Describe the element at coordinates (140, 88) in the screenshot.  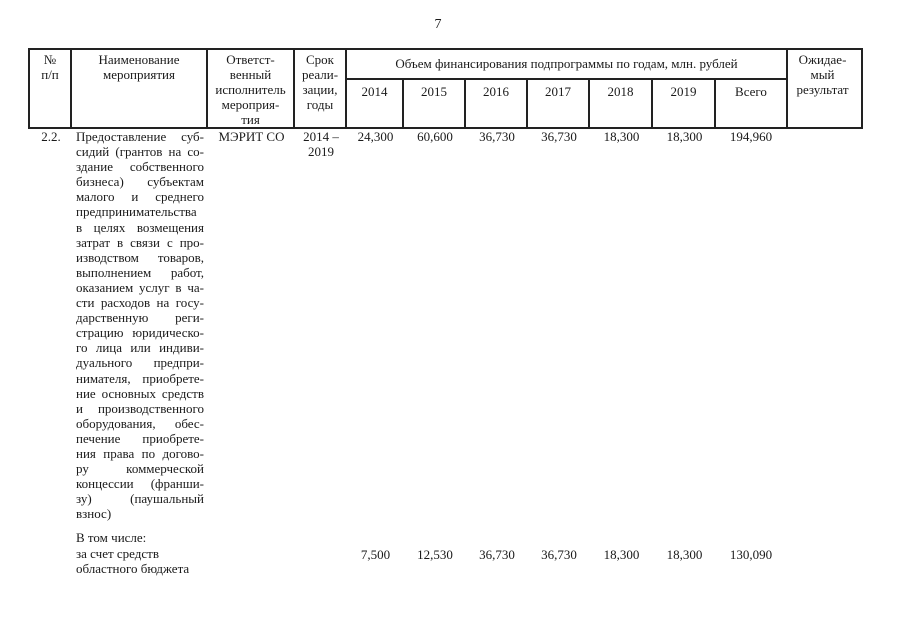
I see `header-cell-name: Наименование мероприятия` at that location.